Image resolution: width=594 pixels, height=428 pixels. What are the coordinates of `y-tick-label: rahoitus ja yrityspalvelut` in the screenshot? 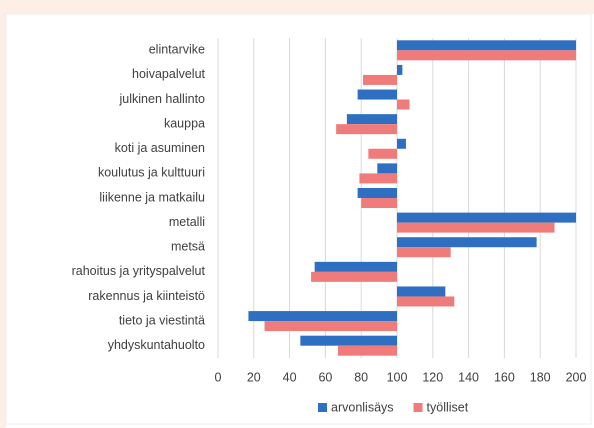 It's located at (139, 271).